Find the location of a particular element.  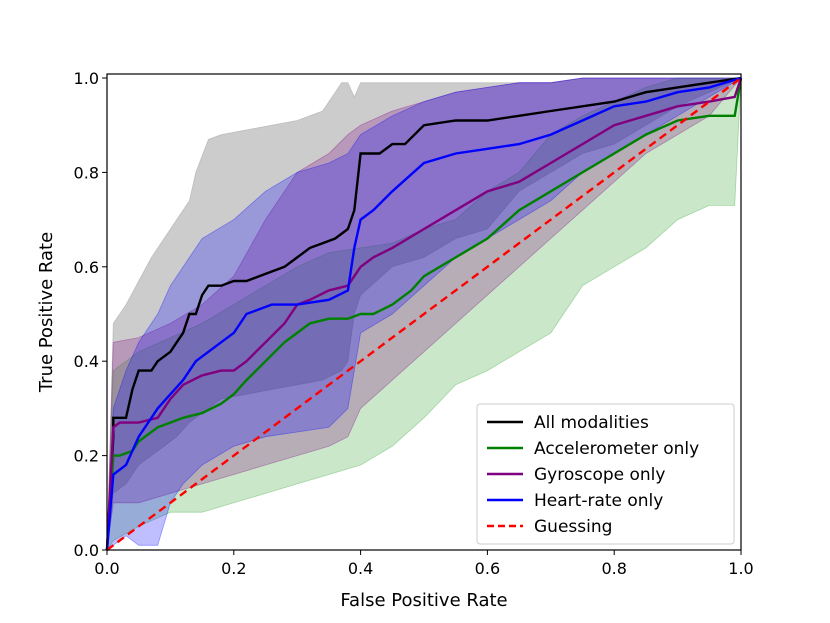

x-tick-label: 0.8 is located at coordinates (613, 568).